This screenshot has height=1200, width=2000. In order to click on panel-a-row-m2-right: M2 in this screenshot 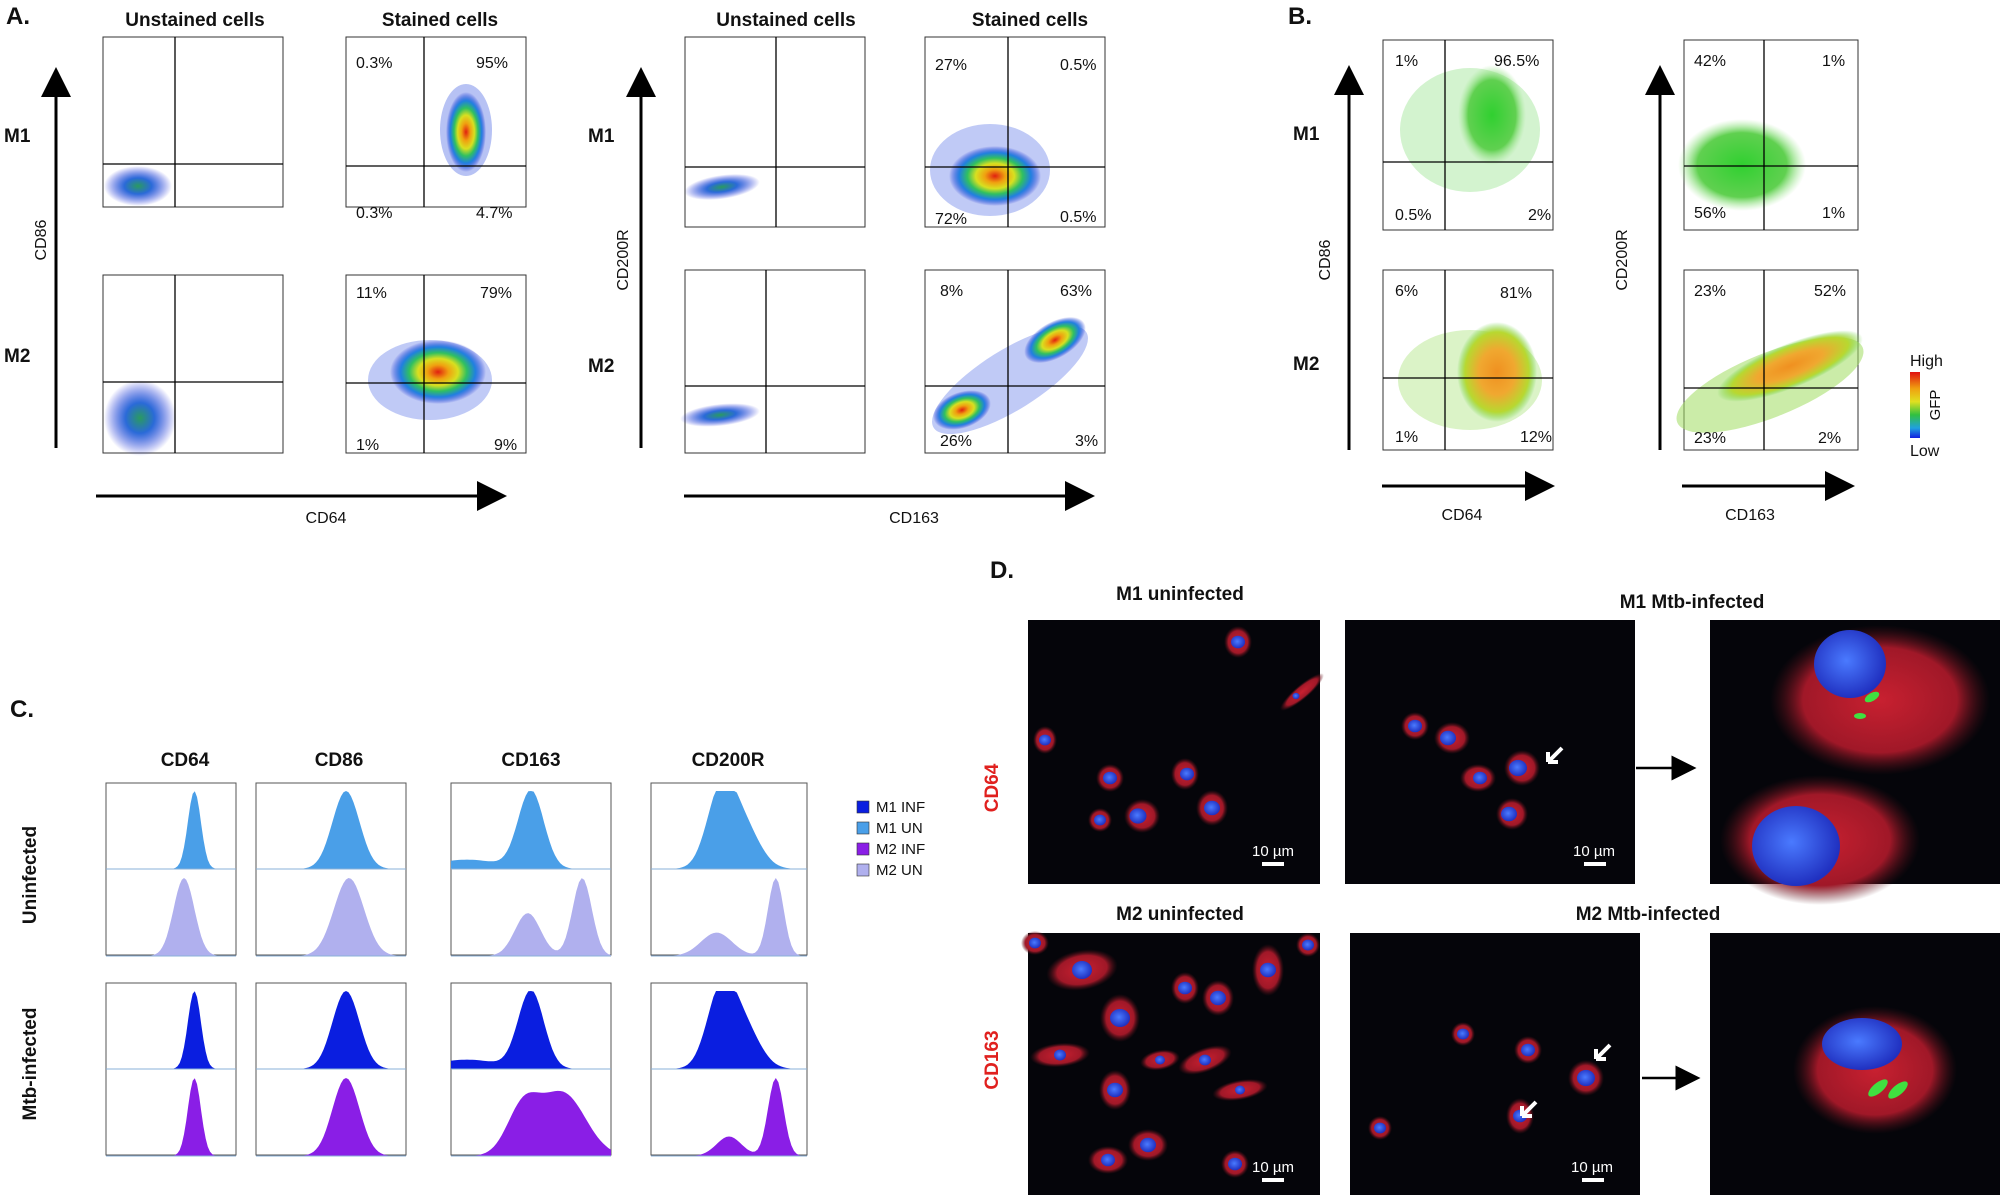, I will do `click(601, 366)`.